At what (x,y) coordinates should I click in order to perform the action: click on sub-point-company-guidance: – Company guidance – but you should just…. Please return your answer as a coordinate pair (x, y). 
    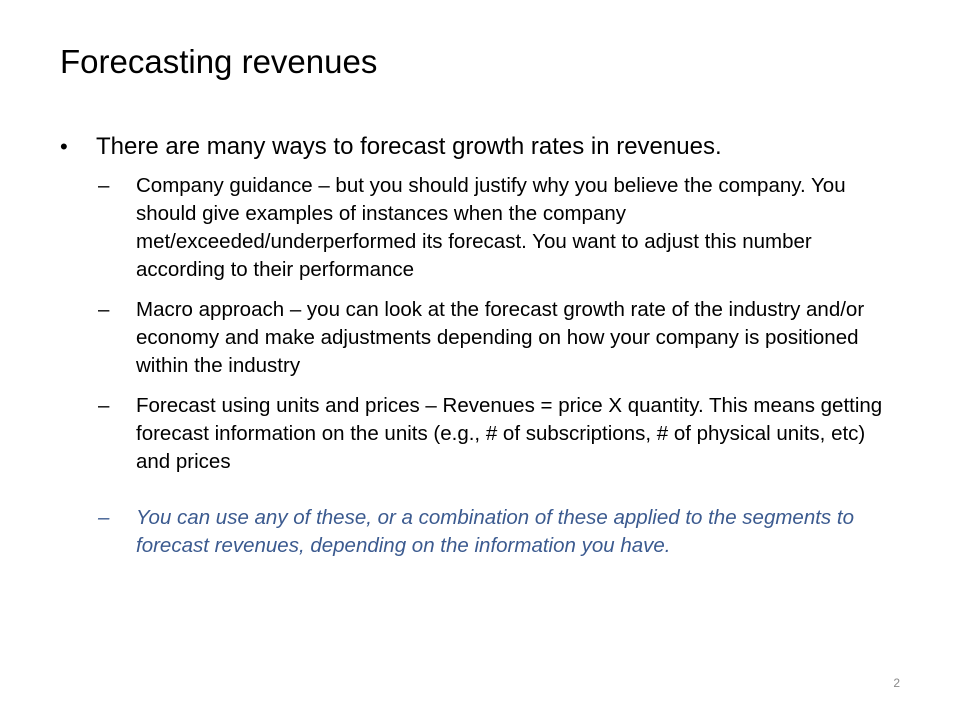
    Looking at the image, I should click on (494, 228).